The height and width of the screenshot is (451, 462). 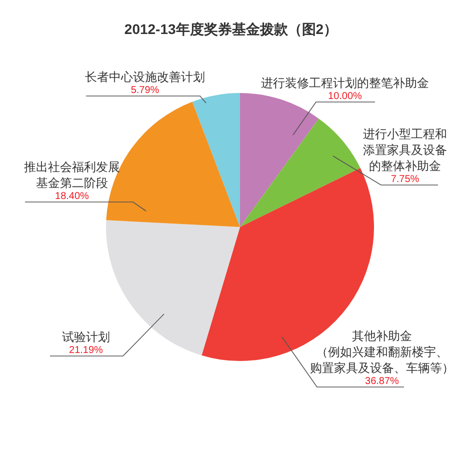 What do you see at coordinates (72, 175) in the screenshot?
I see `slice-label: 推出社会福利发展基金第二阶段` at bounding box center [72, 175].